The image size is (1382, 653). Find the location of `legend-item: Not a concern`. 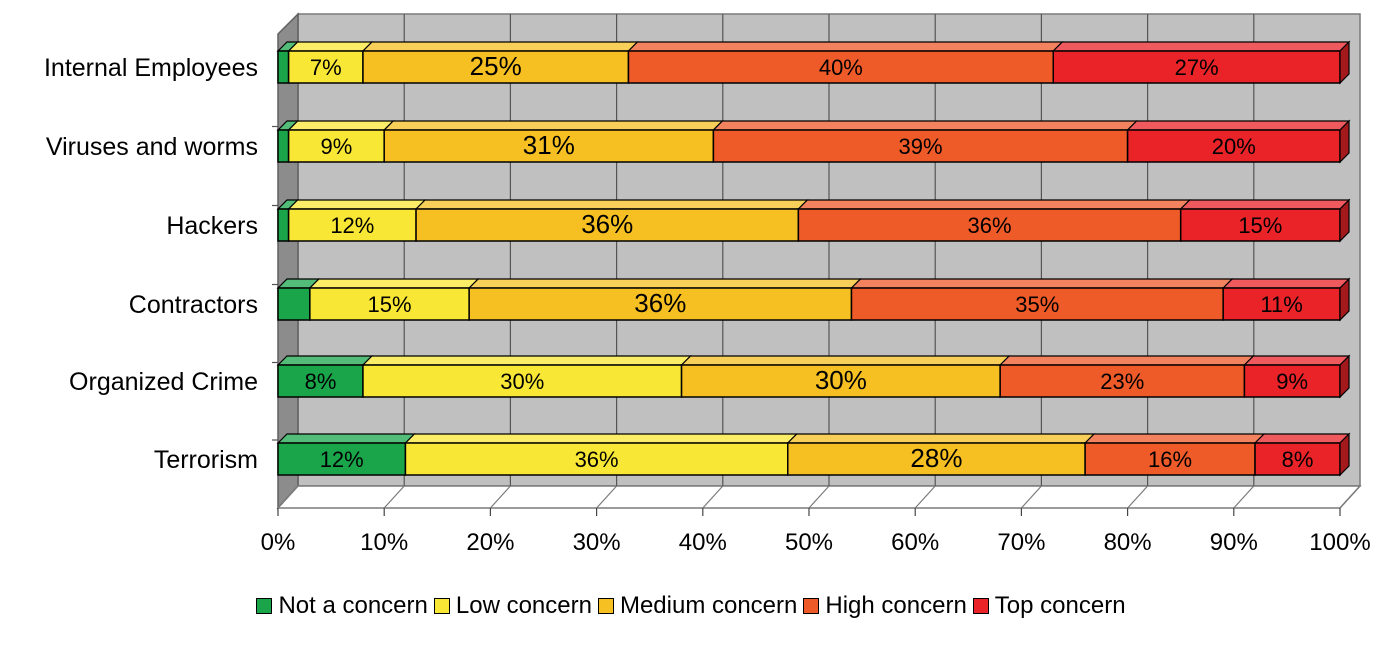

legend-item: Not a concern is located at coordinates (342, 606).